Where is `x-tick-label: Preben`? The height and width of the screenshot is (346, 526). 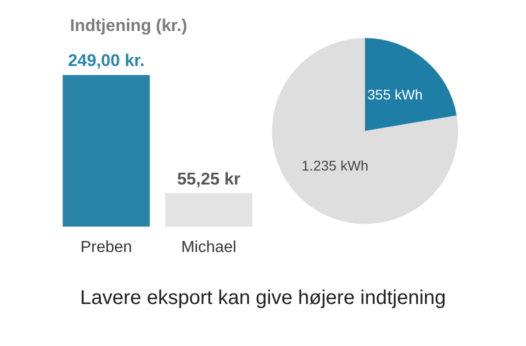
x-tick-label: Preben is located at coordinates (106, 247).